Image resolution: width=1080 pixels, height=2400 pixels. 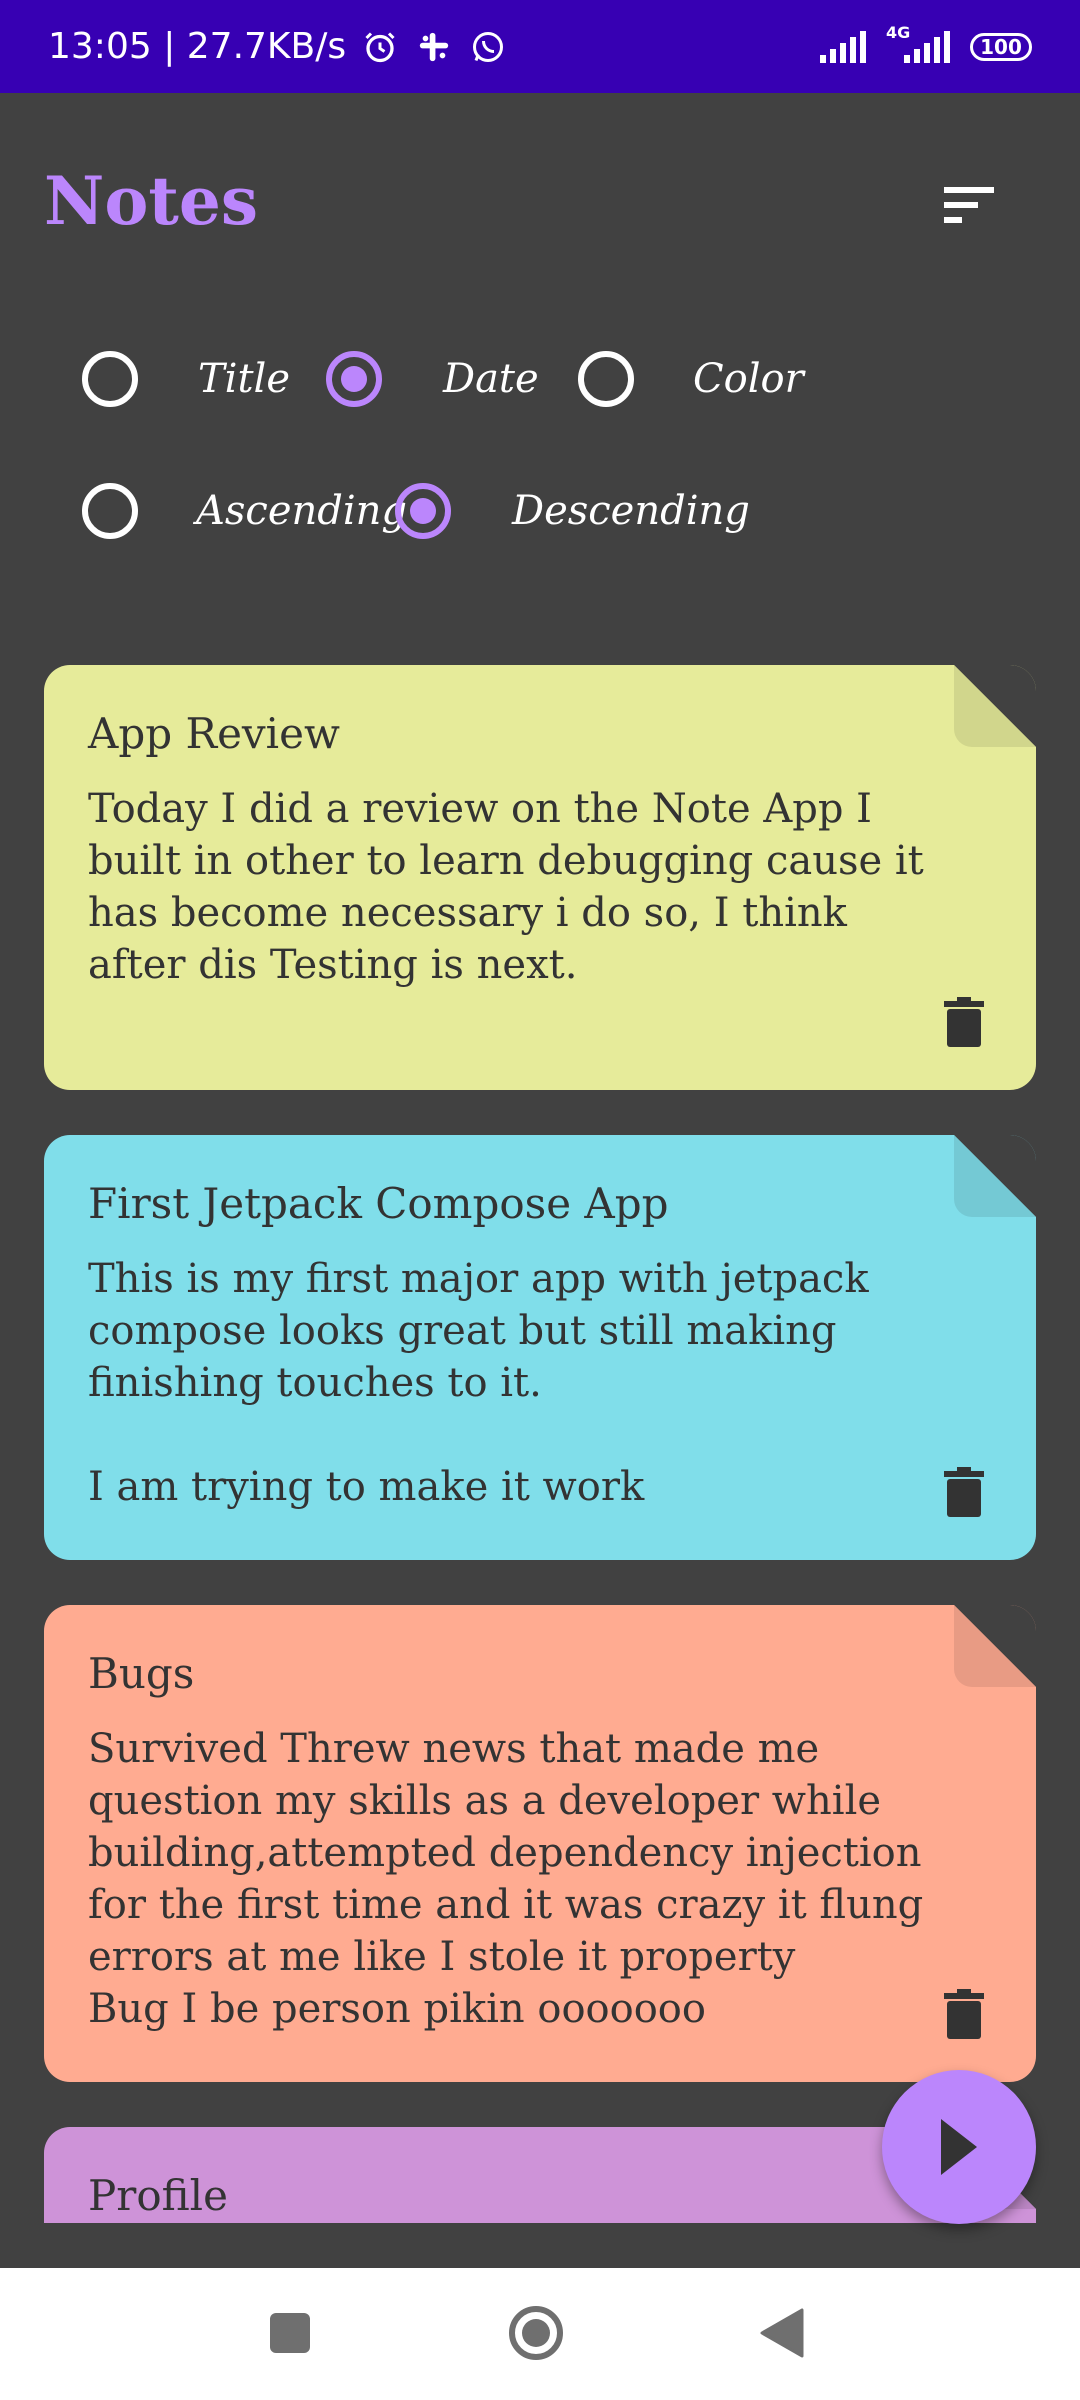 I want to click on sort-icon, so click(x=969, y=205).